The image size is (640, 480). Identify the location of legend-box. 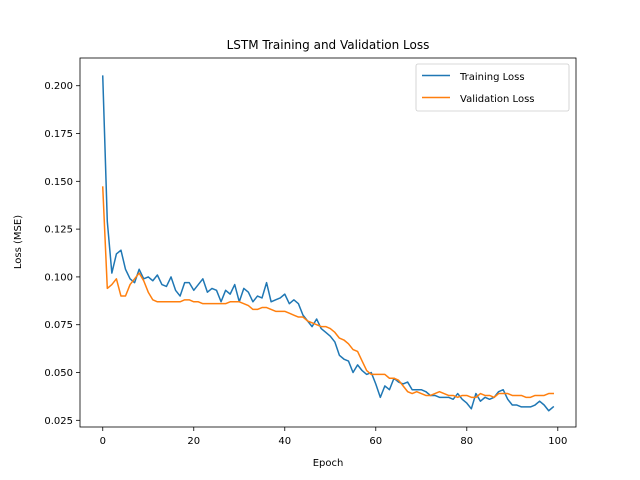
(492, 87).